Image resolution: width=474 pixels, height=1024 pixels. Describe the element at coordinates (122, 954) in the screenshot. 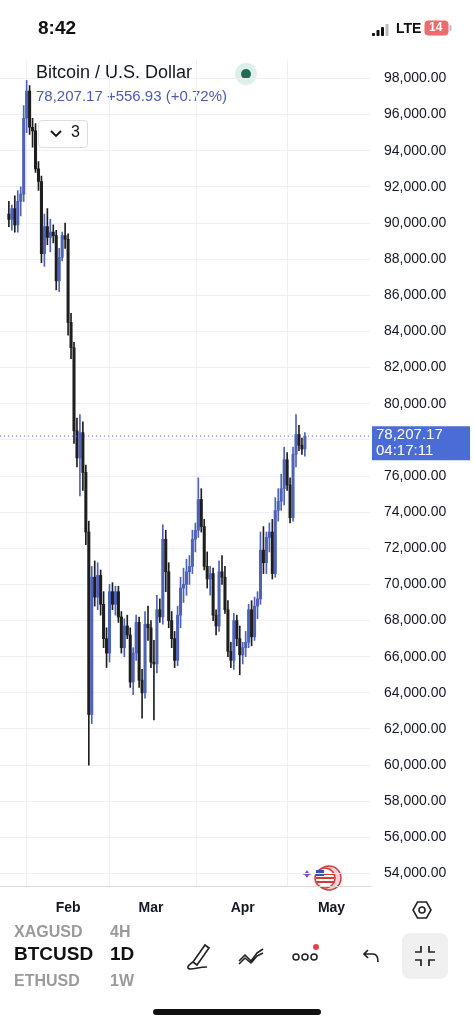

I see `text: 1D` at that location.